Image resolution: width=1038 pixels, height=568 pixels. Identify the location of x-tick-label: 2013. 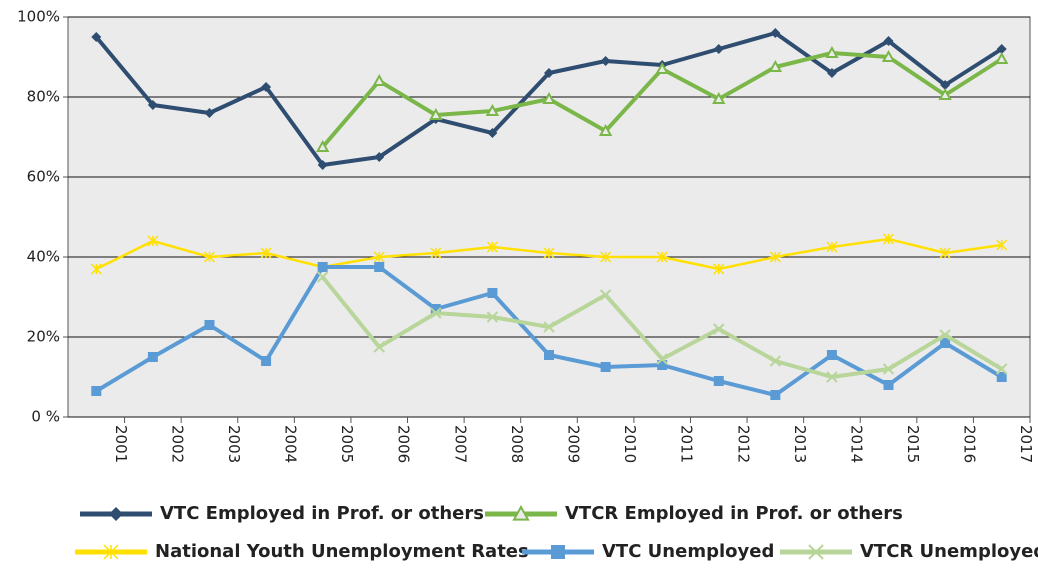
(800, 444).